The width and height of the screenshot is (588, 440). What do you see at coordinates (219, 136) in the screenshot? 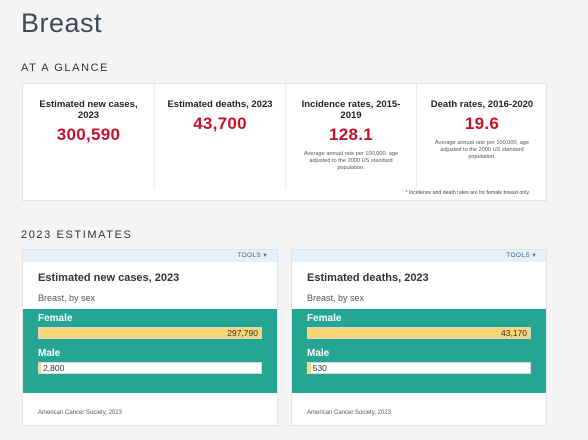
I see `stat-deaths: Estimated deaths, 2023 43,700` at bounding box center [219, 136].